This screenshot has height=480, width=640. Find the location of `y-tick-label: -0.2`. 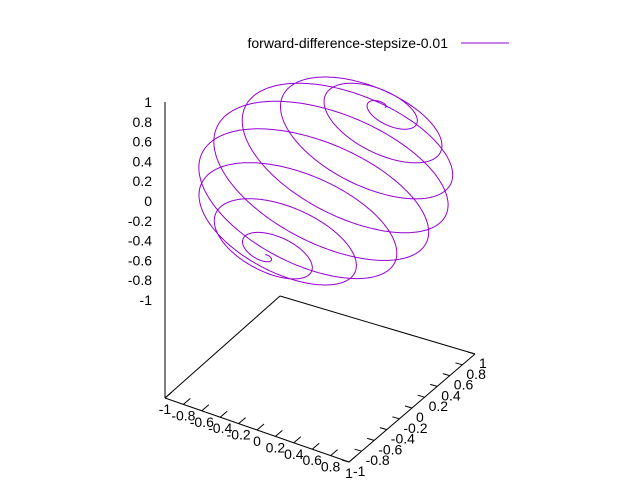

y-tick-label: -0.2 is located at coordinates (415, 428).